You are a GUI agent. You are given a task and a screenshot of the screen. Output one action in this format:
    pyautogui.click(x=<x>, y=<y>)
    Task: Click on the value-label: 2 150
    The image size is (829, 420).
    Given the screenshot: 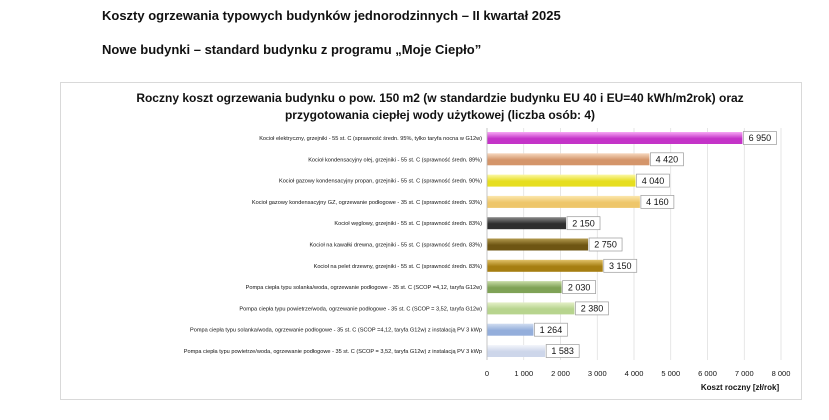 What is the action you would take?
    pyautogui.click(x=583, y=223)
    